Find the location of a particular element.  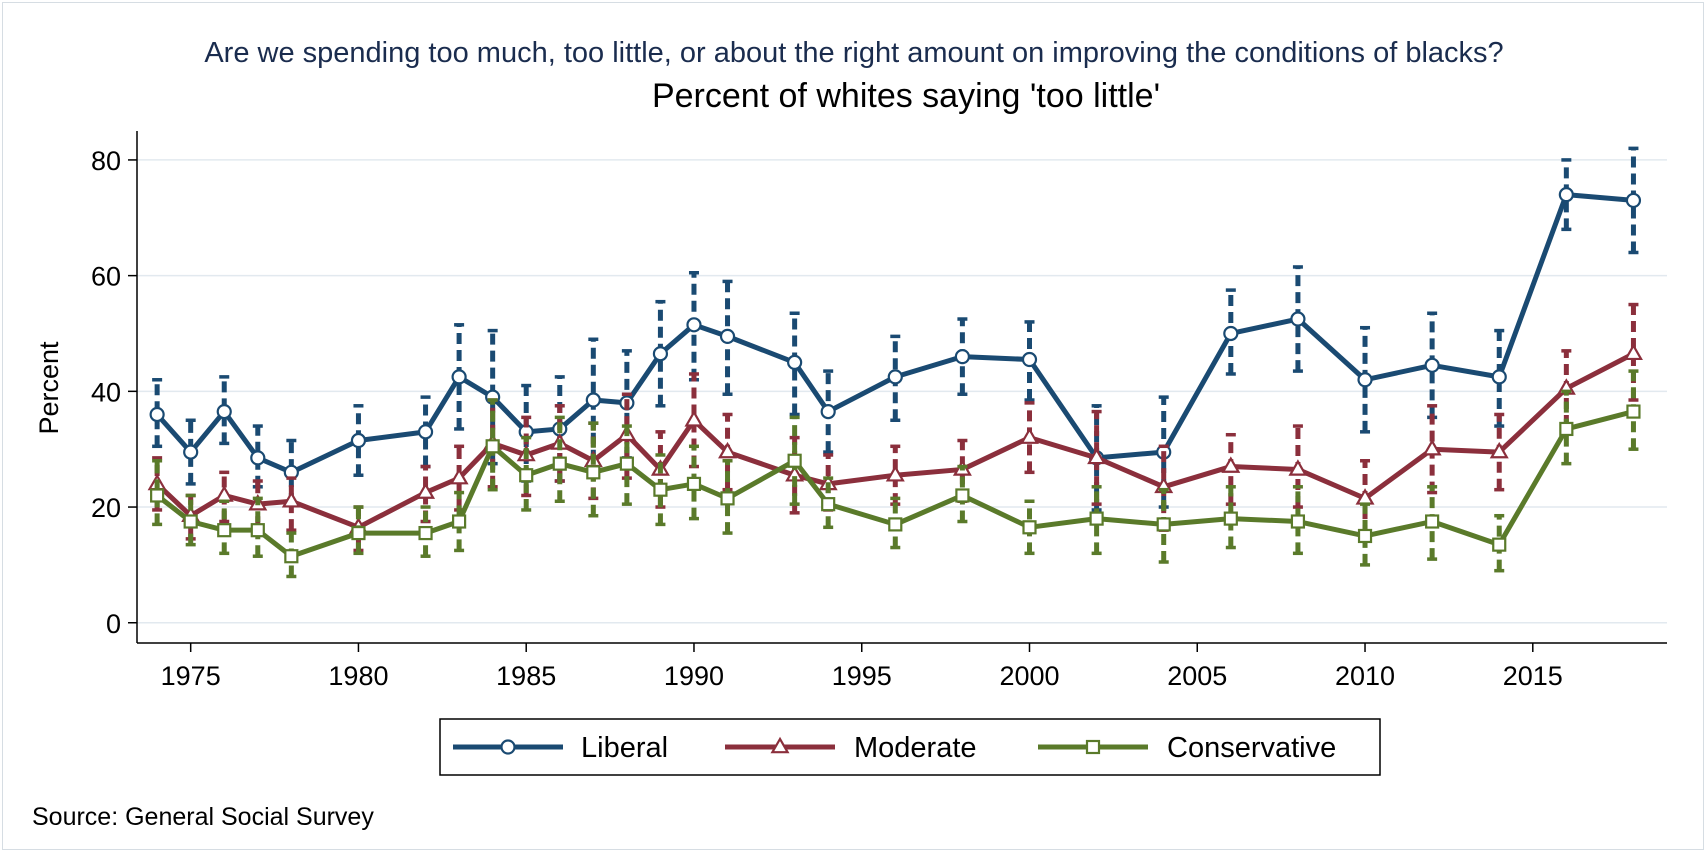

x-tick-label: 2015 is located at coordinates (1533, 676).